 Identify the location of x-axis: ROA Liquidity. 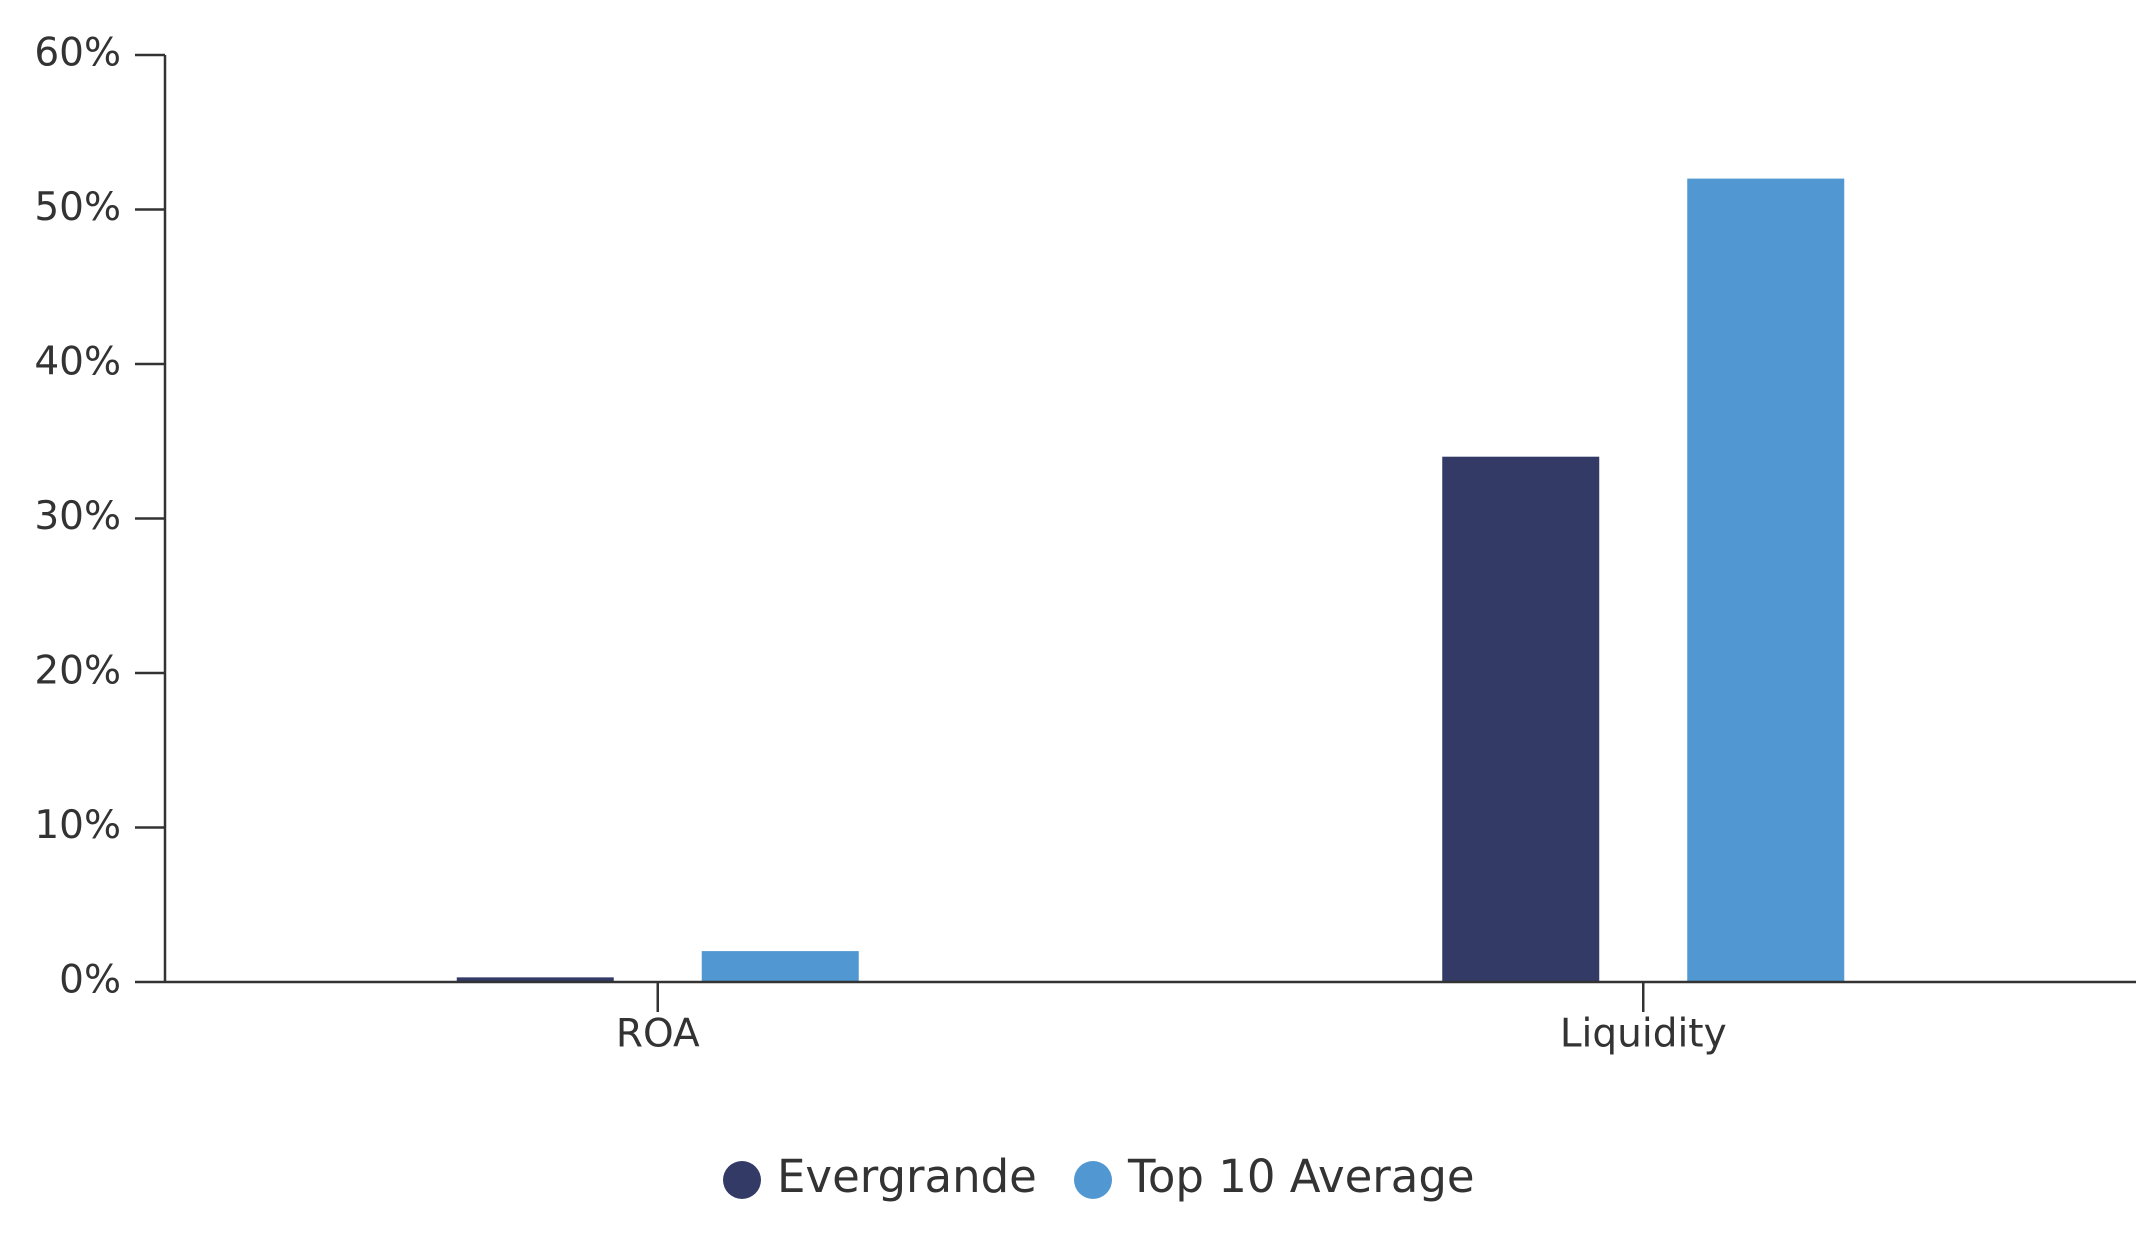
(1150, 1018).